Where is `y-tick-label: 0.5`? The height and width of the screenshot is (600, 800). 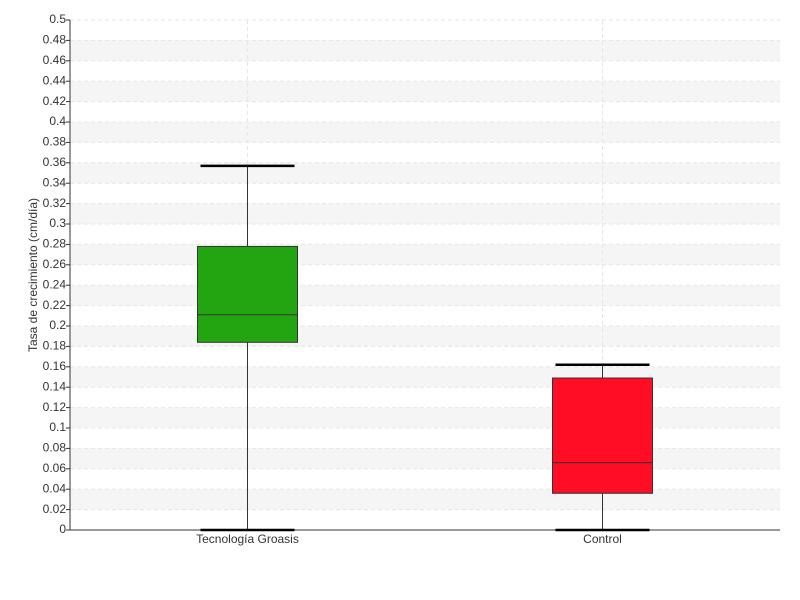 y-tick-label: 0.5 is located at coordinates (57, 19).